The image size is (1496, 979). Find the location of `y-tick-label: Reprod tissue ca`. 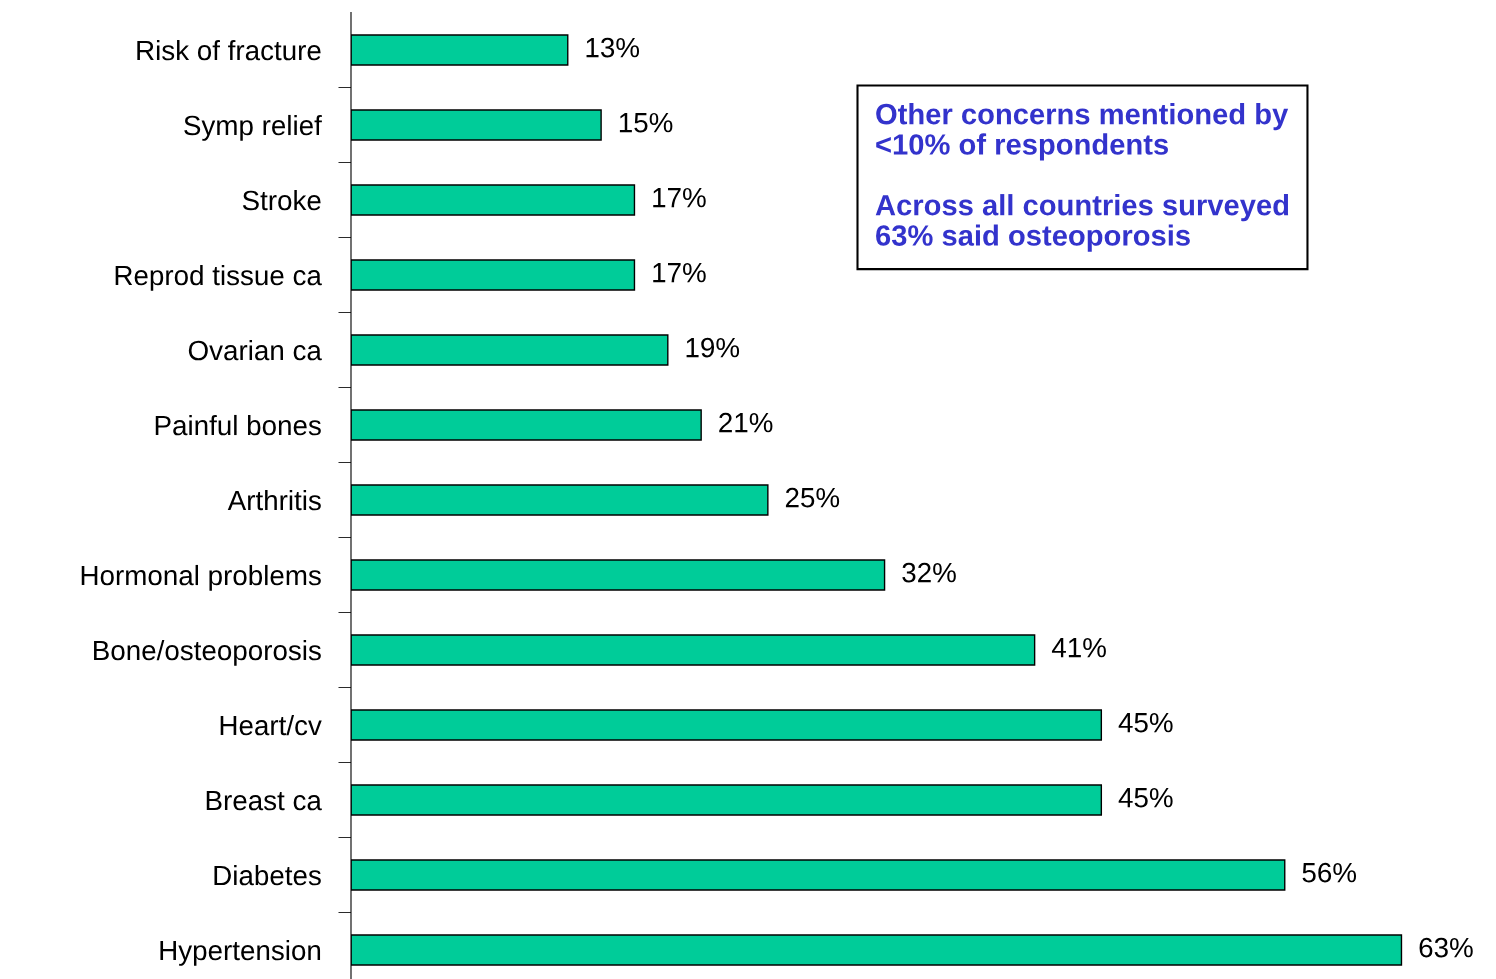

y-tick-label: Reprod tissue ca is located at coordinates (218, 277).